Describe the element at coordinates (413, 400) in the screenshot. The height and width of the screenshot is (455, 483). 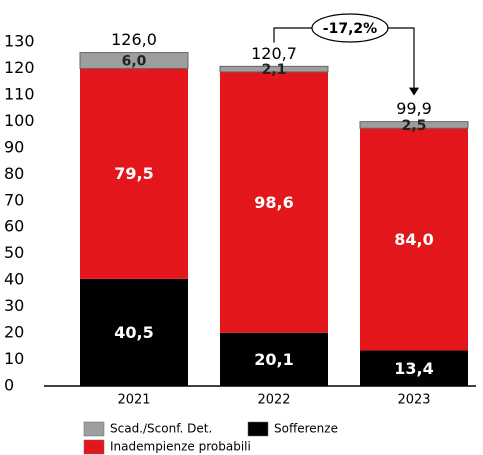
I see `x-tick-label: 2023` at that location.